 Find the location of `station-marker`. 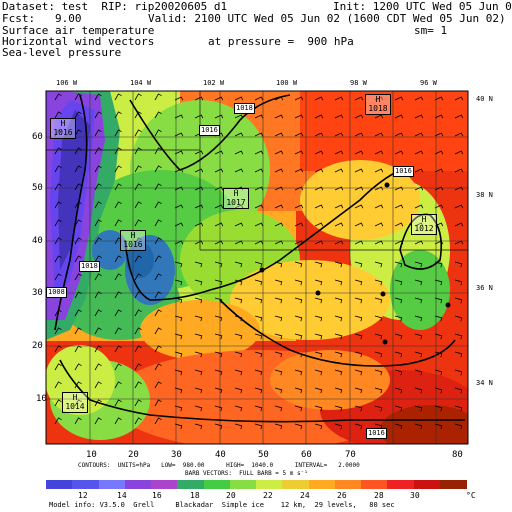

station-marker is located at coordinates (387, 185).